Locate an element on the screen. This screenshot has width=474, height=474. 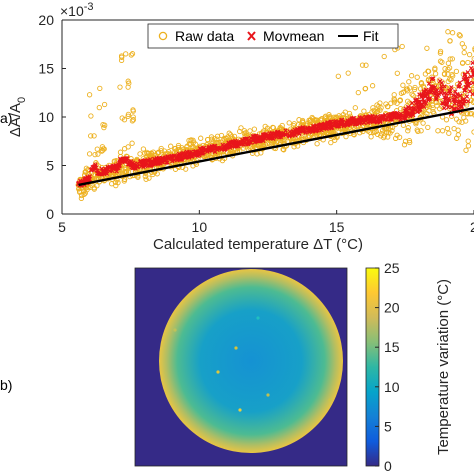
svg-text: ×10⁻³ is located at coordinates (77, 10).